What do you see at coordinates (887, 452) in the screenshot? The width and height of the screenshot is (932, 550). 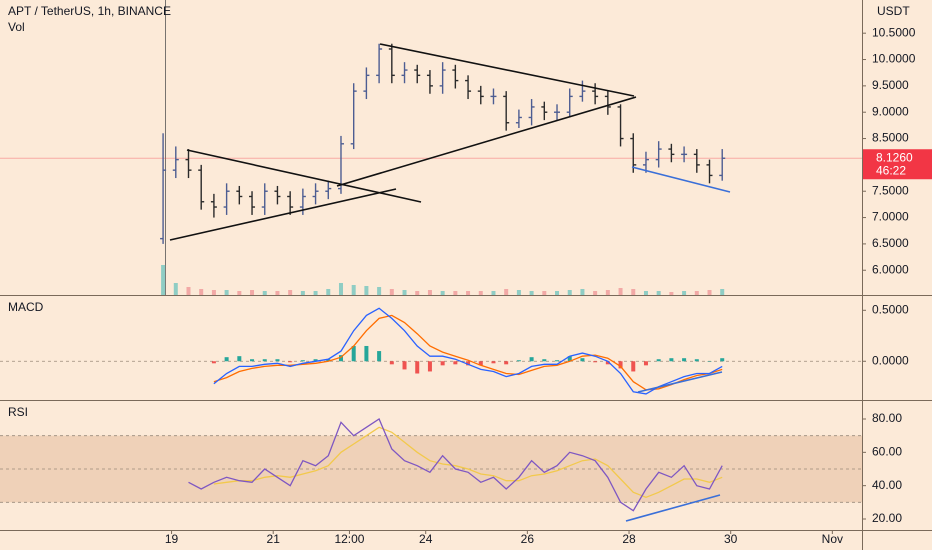 I see `y-tick-label: 60.00` at bounding box center [887, 452].